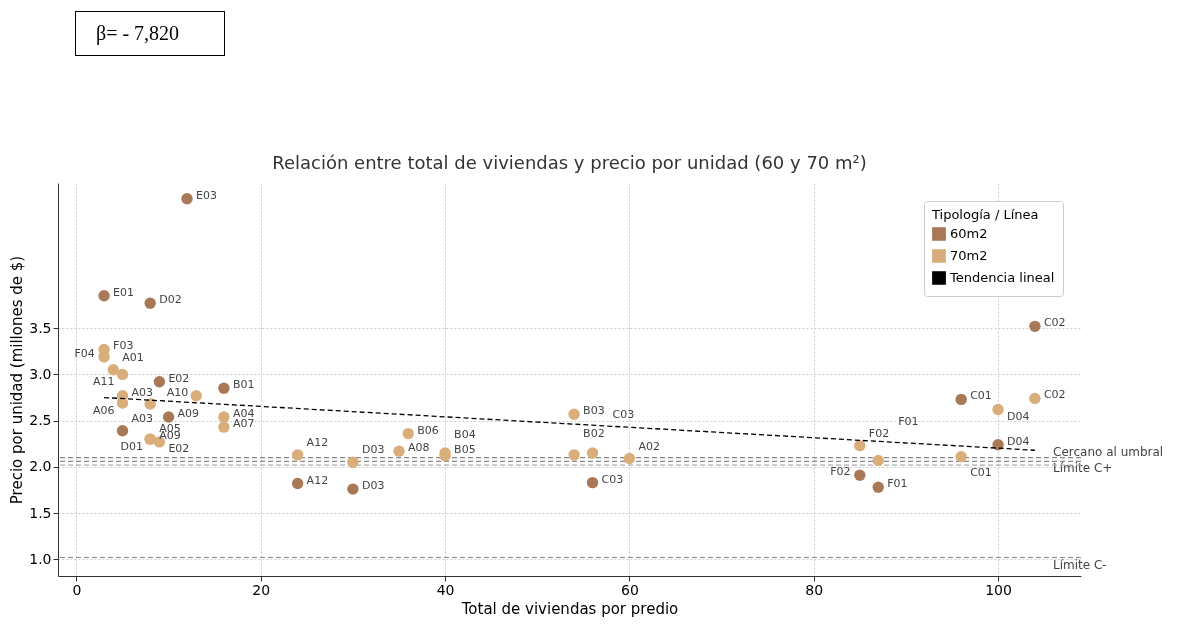 The image size is (1183, 628). What do you see at coordinates (985, 214) in the screenshot?
I see `legend-title: Tipología / Línea` at bounding box center [985, 214].